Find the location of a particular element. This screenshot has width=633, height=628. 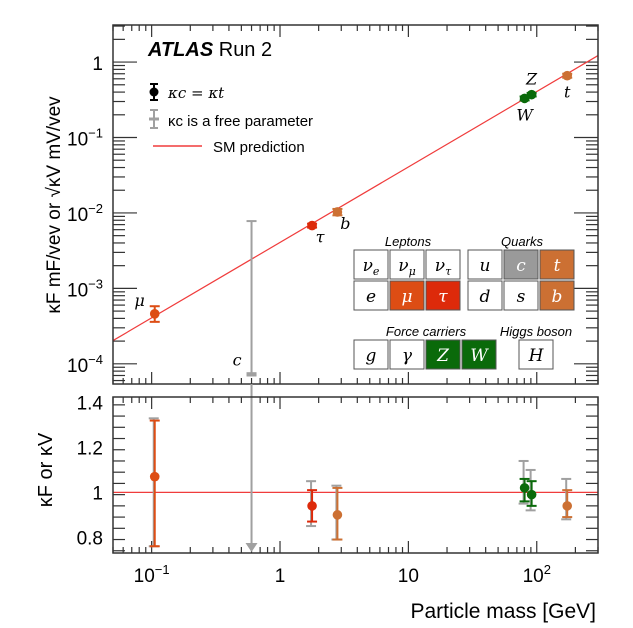

data-point-Z: Z is located at coordinates (531, 85).